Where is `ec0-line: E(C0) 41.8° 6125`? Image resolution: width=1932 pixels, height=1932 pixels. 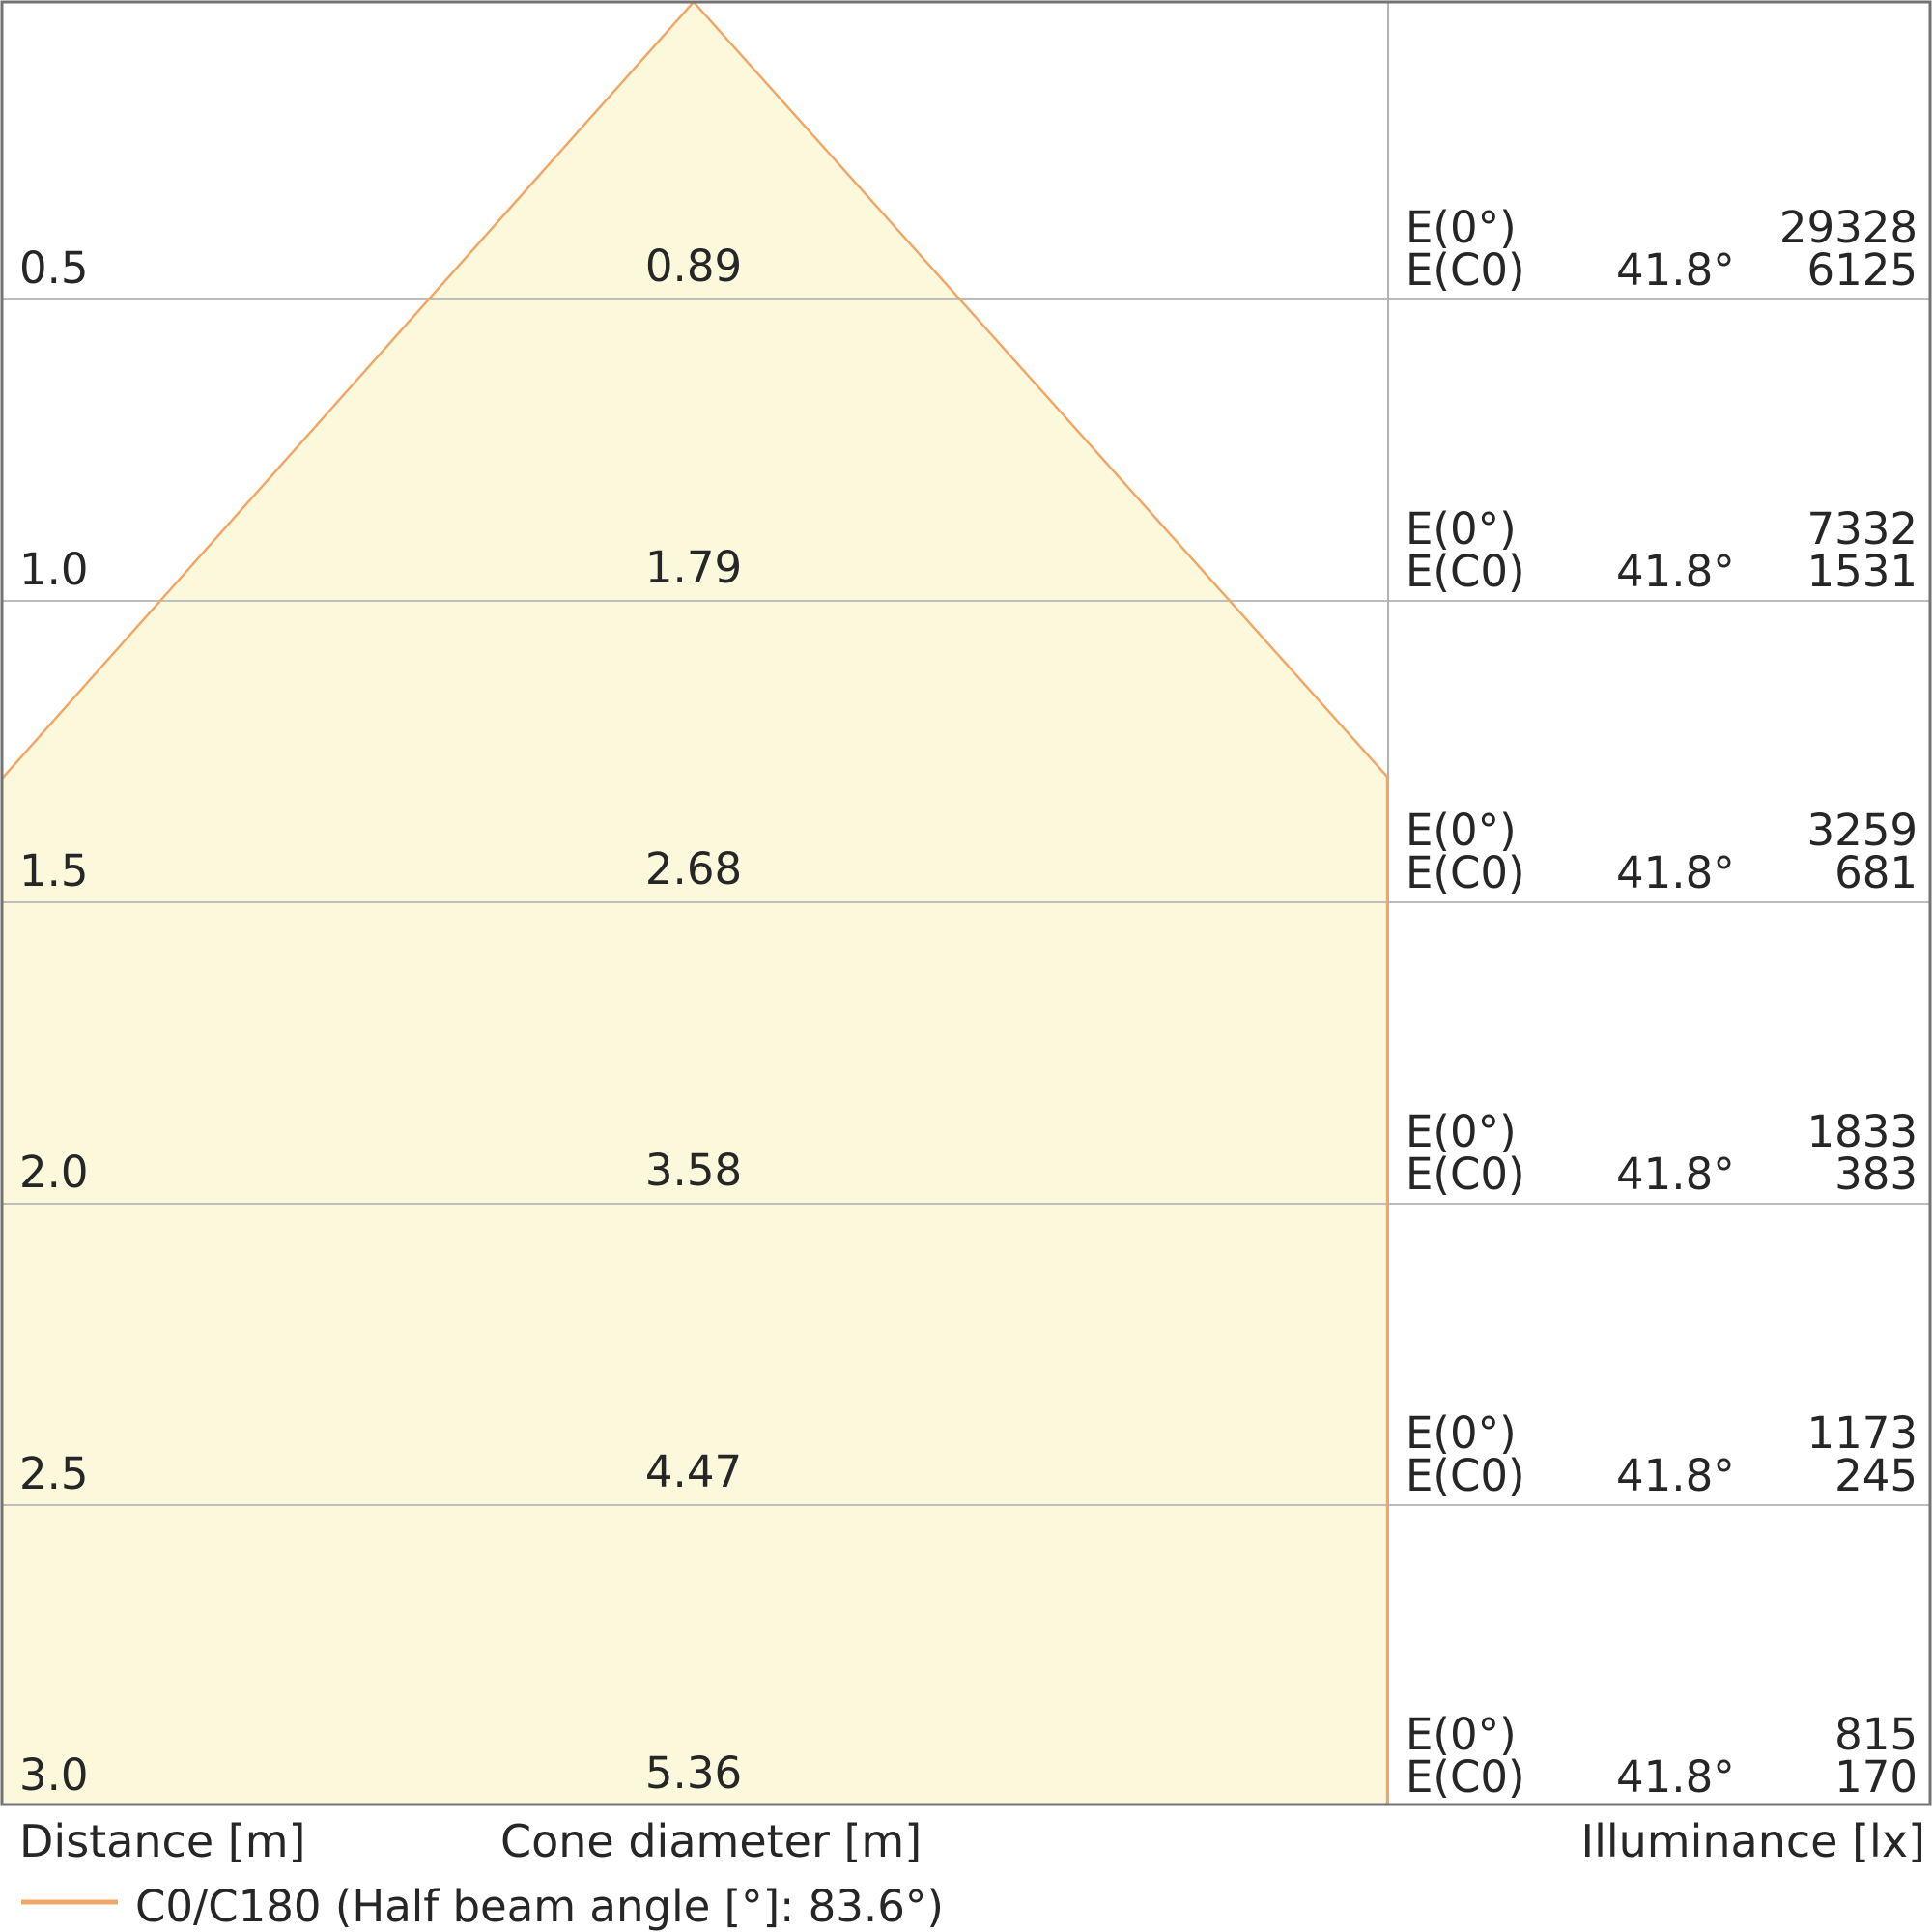
ec0-line: E(C0) 41.8° 6125 is located at coordinates (1662, 270).